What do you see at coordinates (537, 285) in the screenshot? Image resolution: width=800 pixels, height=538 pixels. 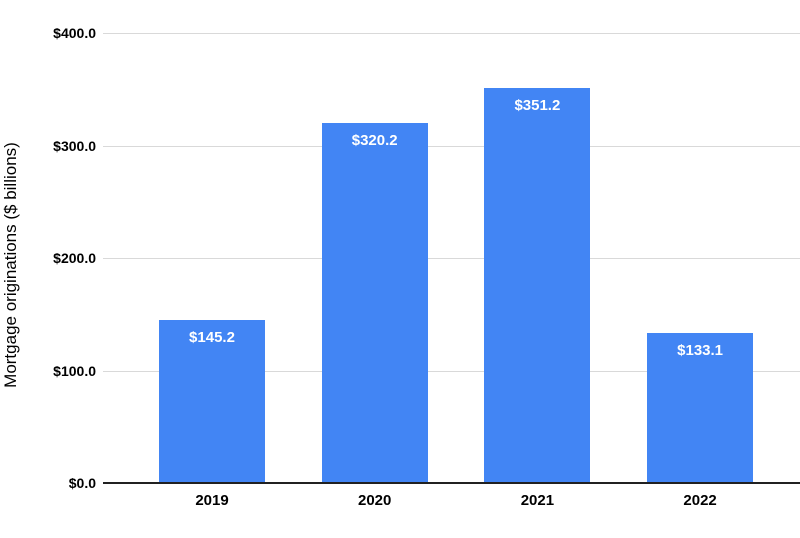 I see `bar-2021: $351.2` at bounding box center [537, 285].